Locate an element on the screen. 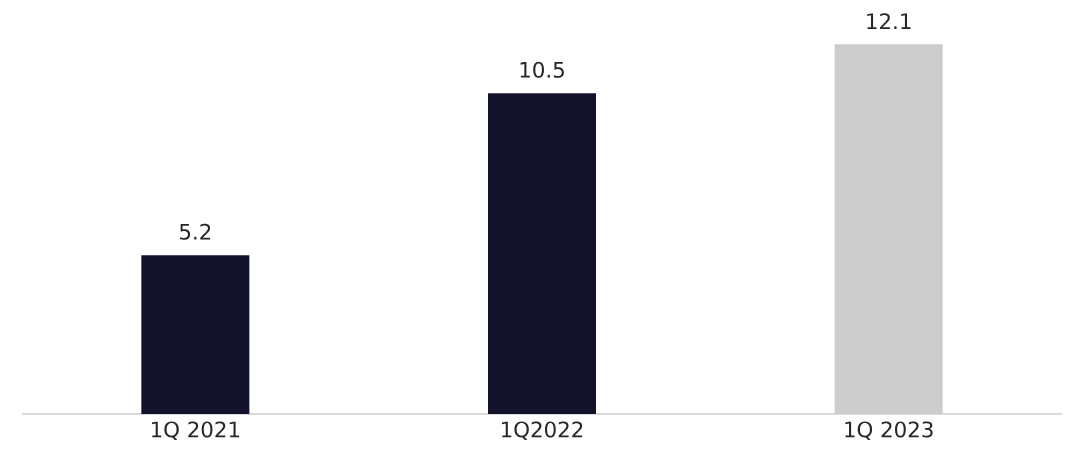 This screenshot has height=462, width=1066. x-tick-label: 1Q2022 is located at coordinates (542, 430).